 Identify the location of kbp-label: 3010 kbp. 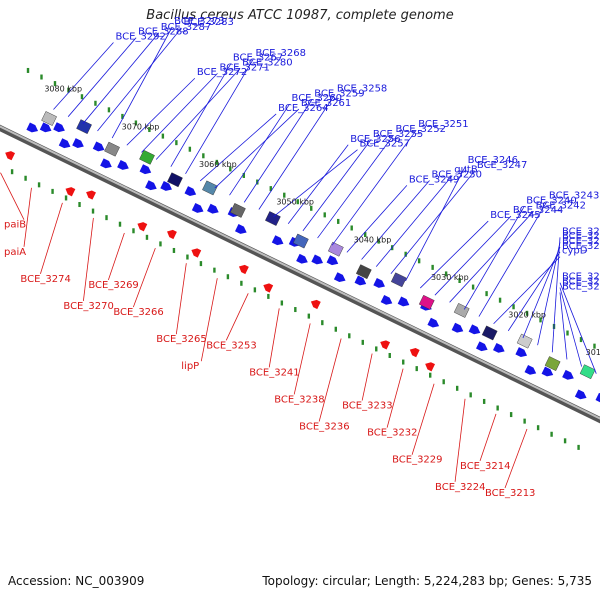
(593, 352).